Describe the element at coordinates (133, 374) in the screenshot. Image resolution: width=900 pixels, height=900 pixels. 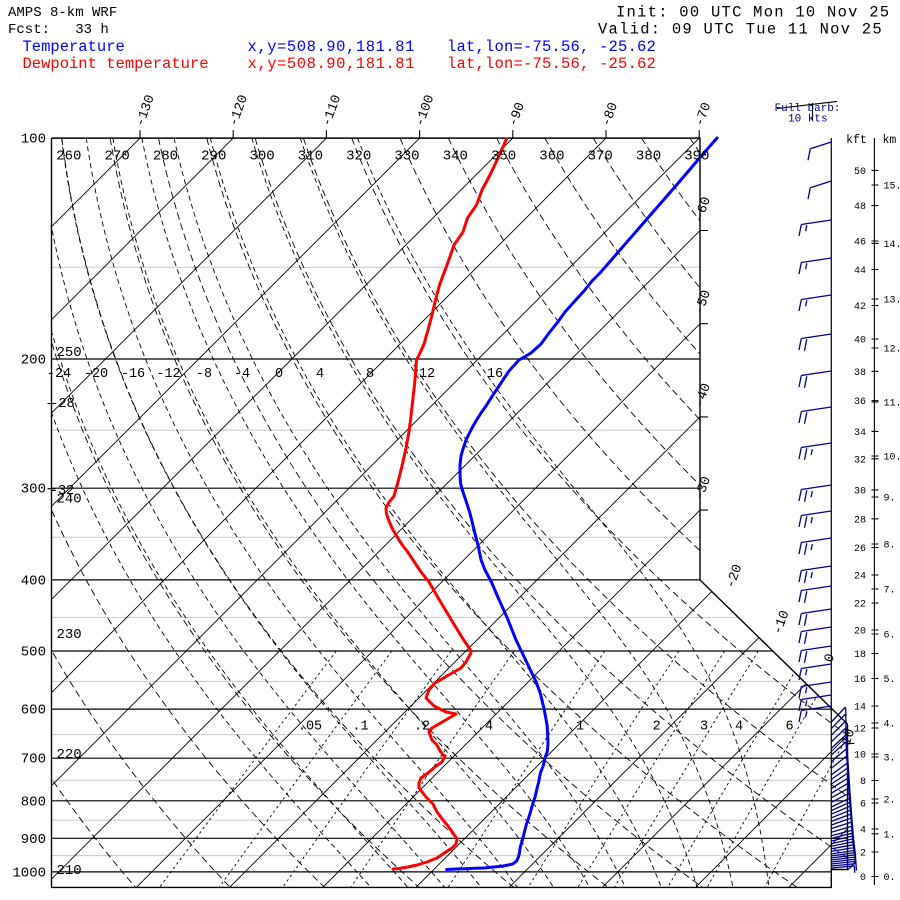
I see `svg-text: -16` at that location.